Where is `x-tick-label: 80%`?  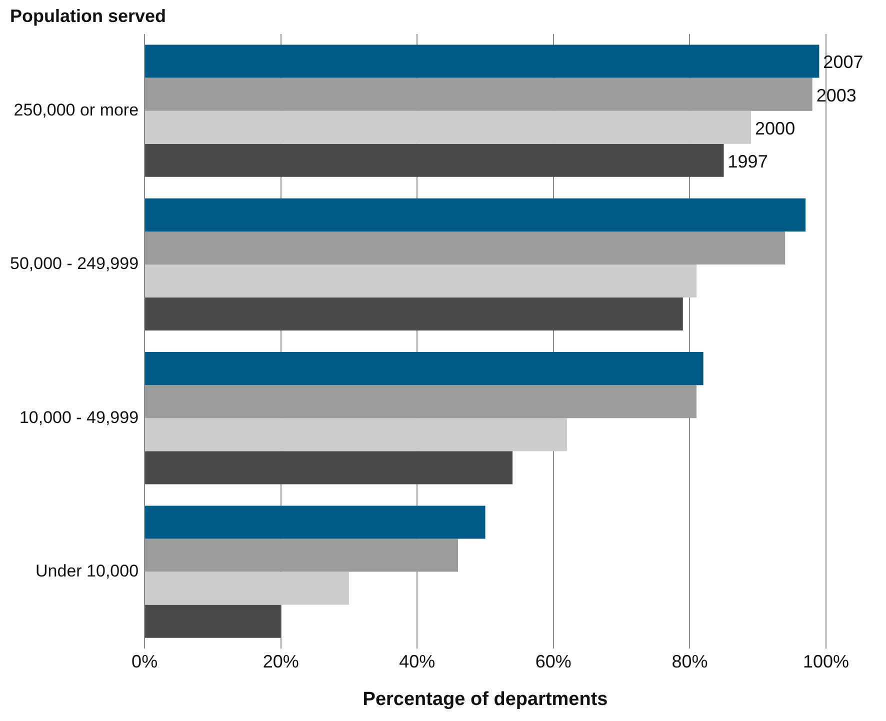 x-tick-label: 80% is located at coordinates (690, 661).